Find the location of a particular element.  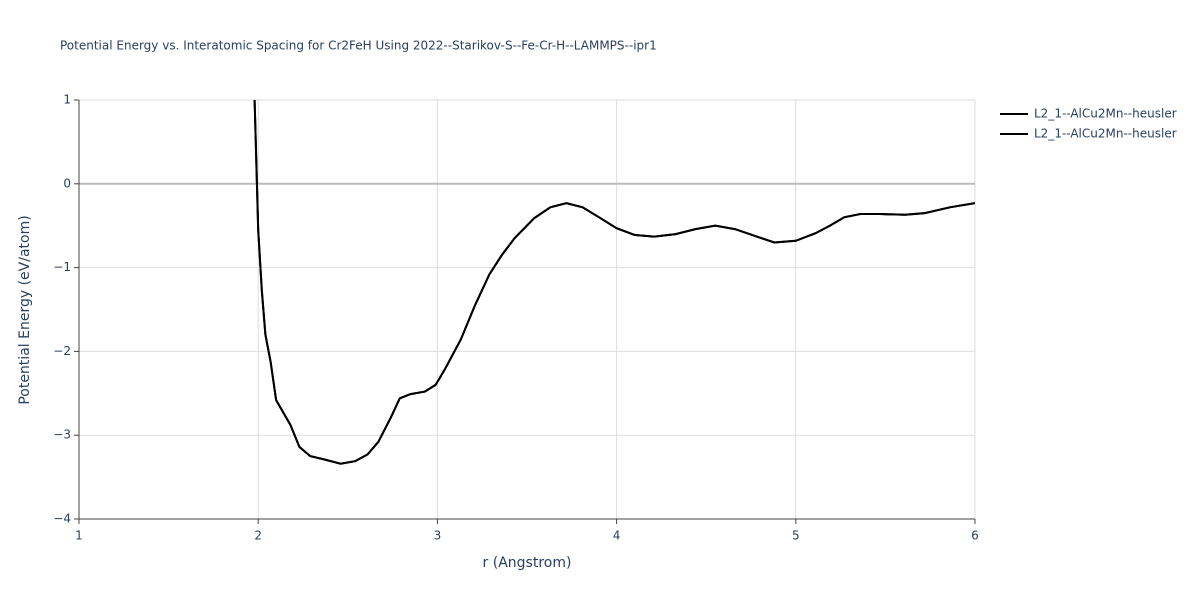

x-tick-label: 3 is located at coordinates (438, 536).